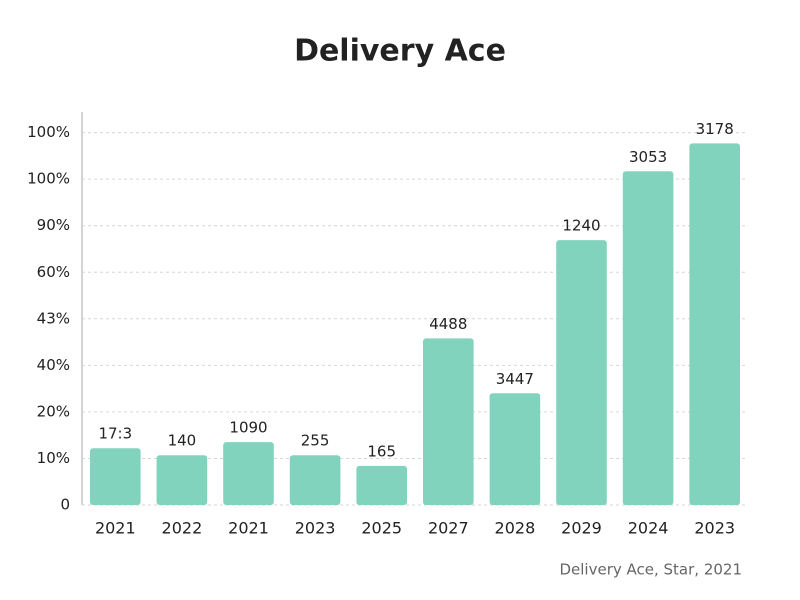 The height and width of the screenshot is (600, 800). Describe the element at coordinates (65, 505) in the screenshot. I see `y-tick-label: 0` at that location.